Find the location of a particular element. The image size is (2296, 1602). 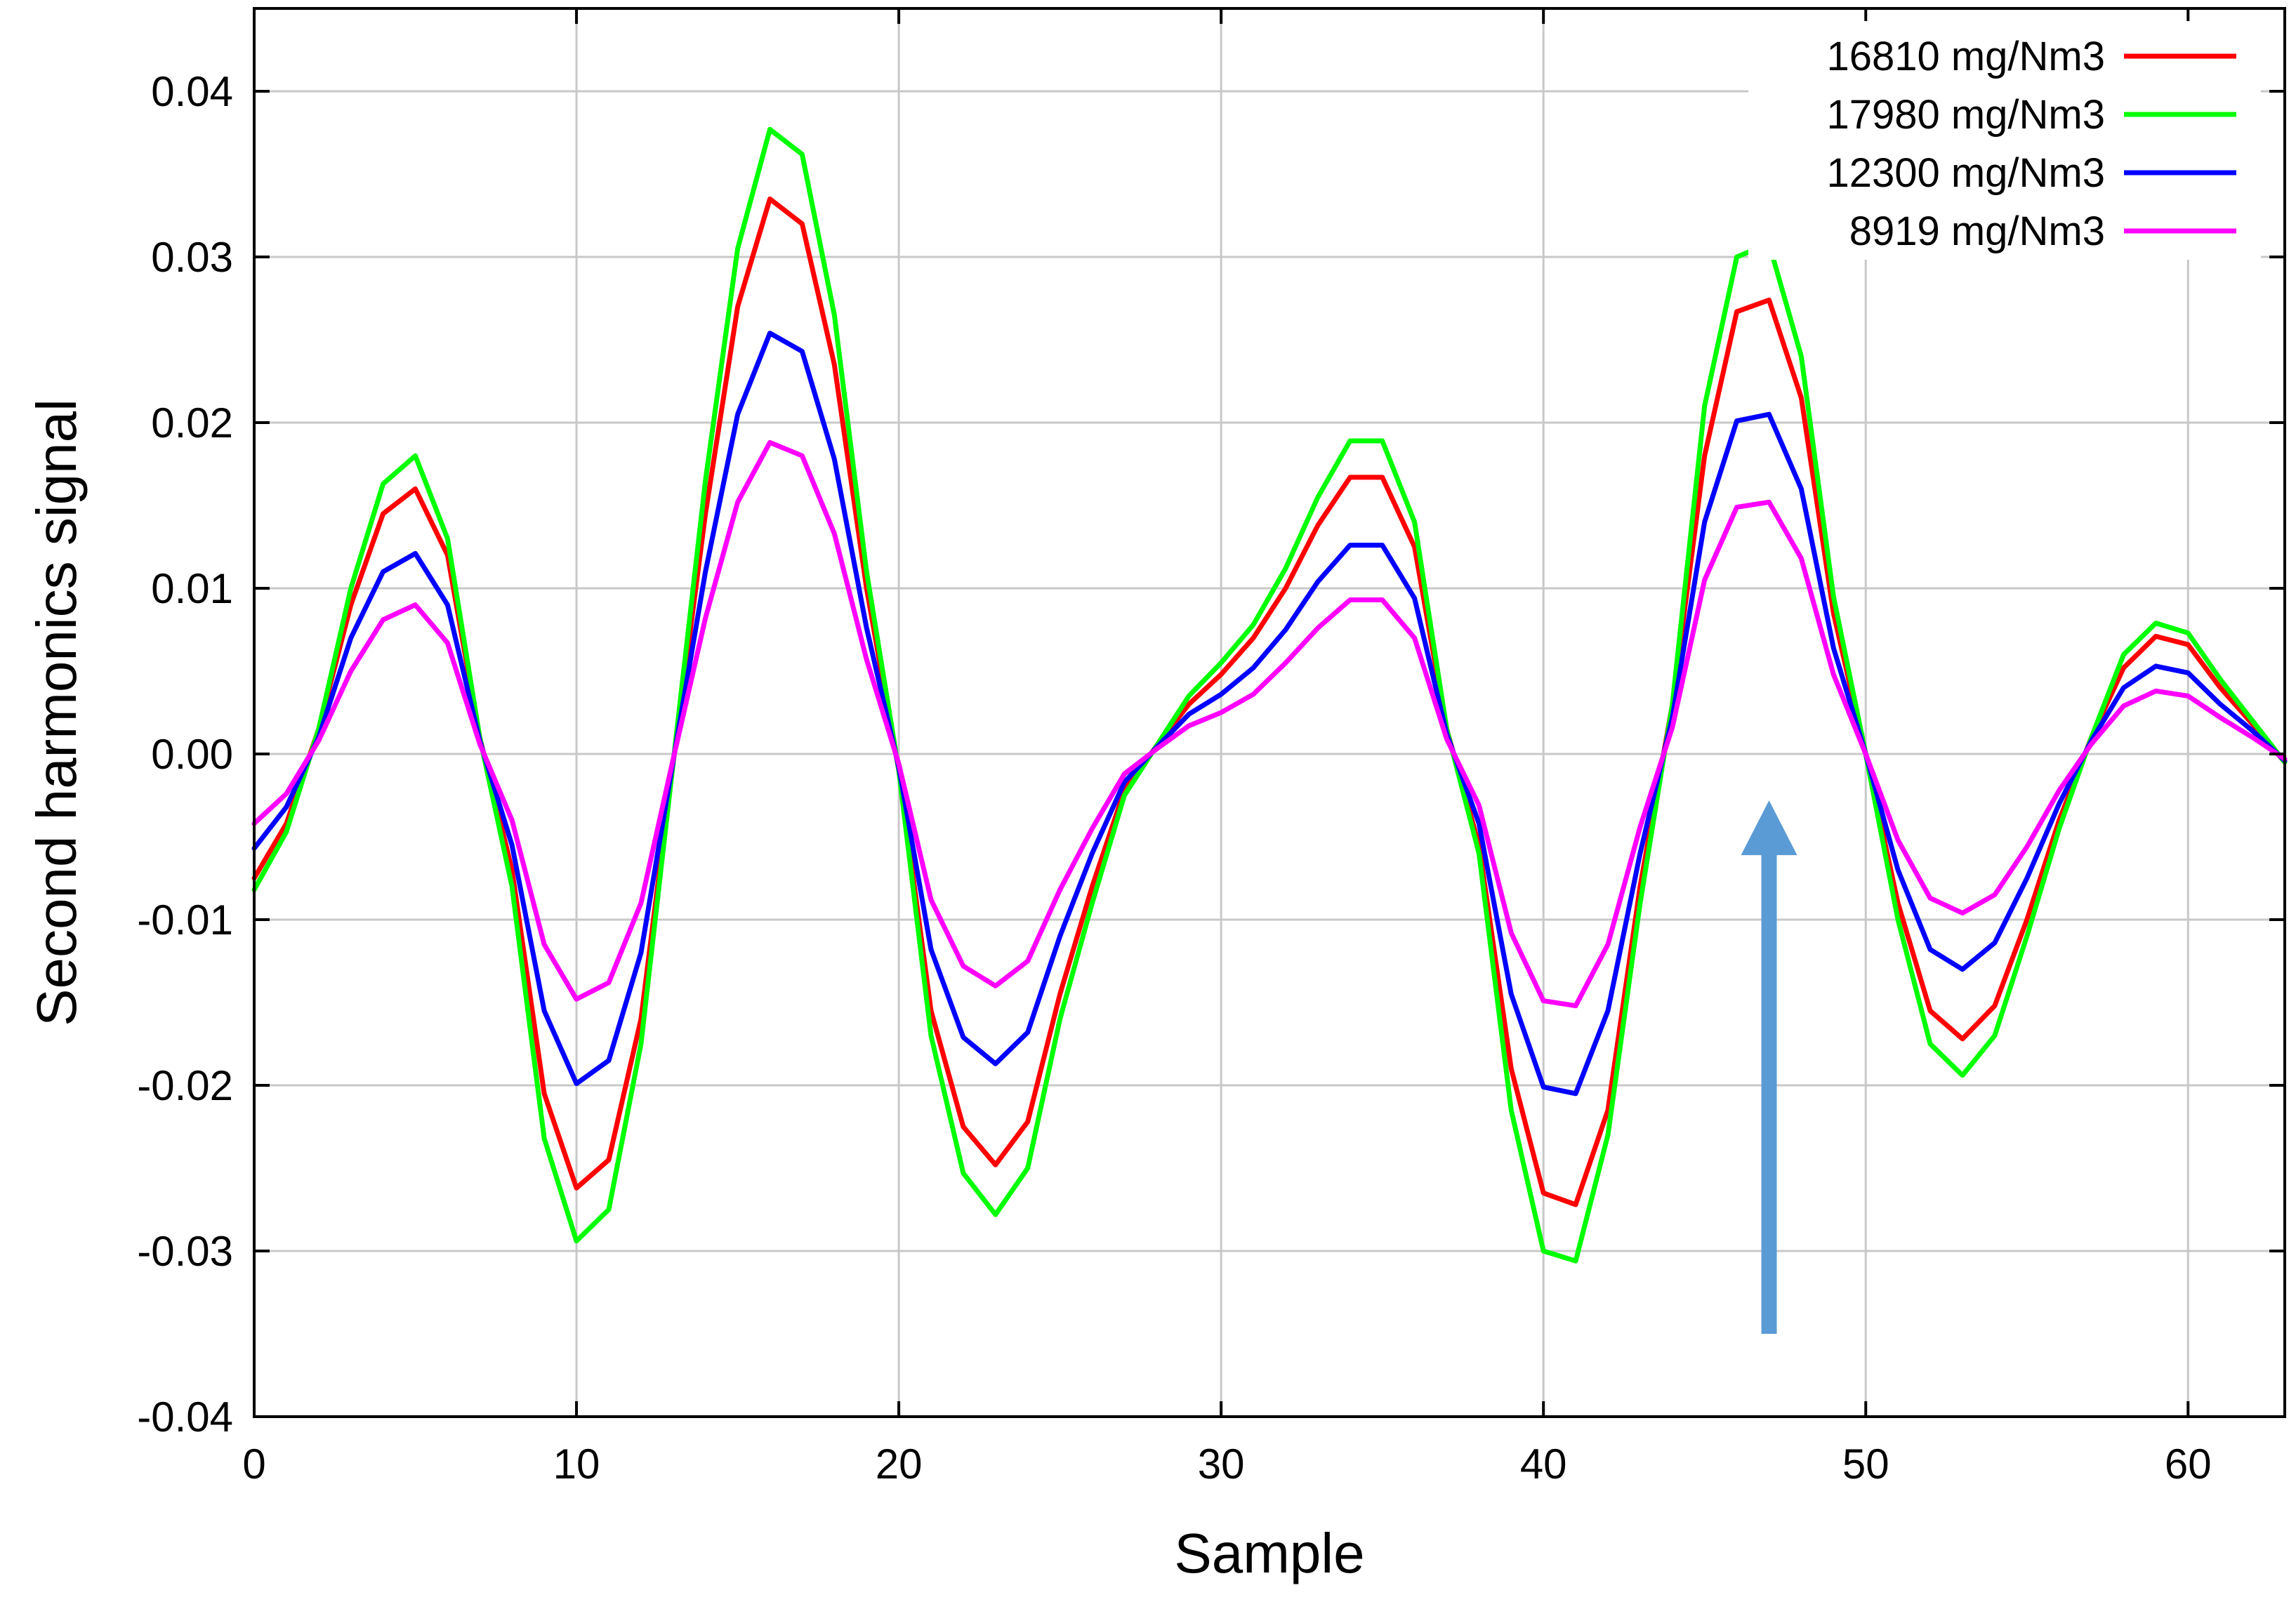

x-tick-label: 40 is located at coordinates (1543, 1464).